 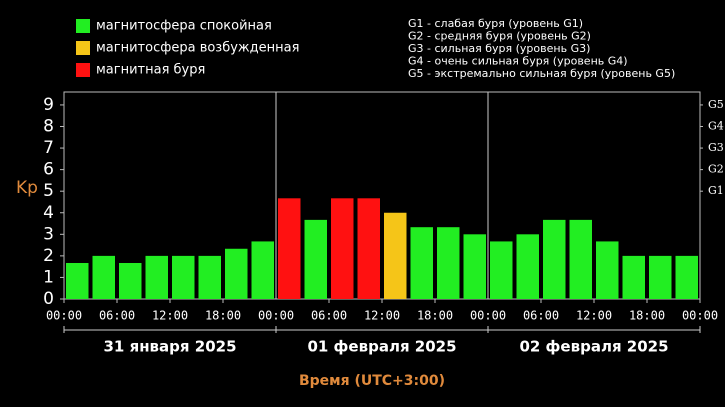 What do you see at coordinates (499, 36) in the screenshot?
I see `storm-level-legend: G2 - средняя буря (уровень G2)` at bounding box center [499, 36].